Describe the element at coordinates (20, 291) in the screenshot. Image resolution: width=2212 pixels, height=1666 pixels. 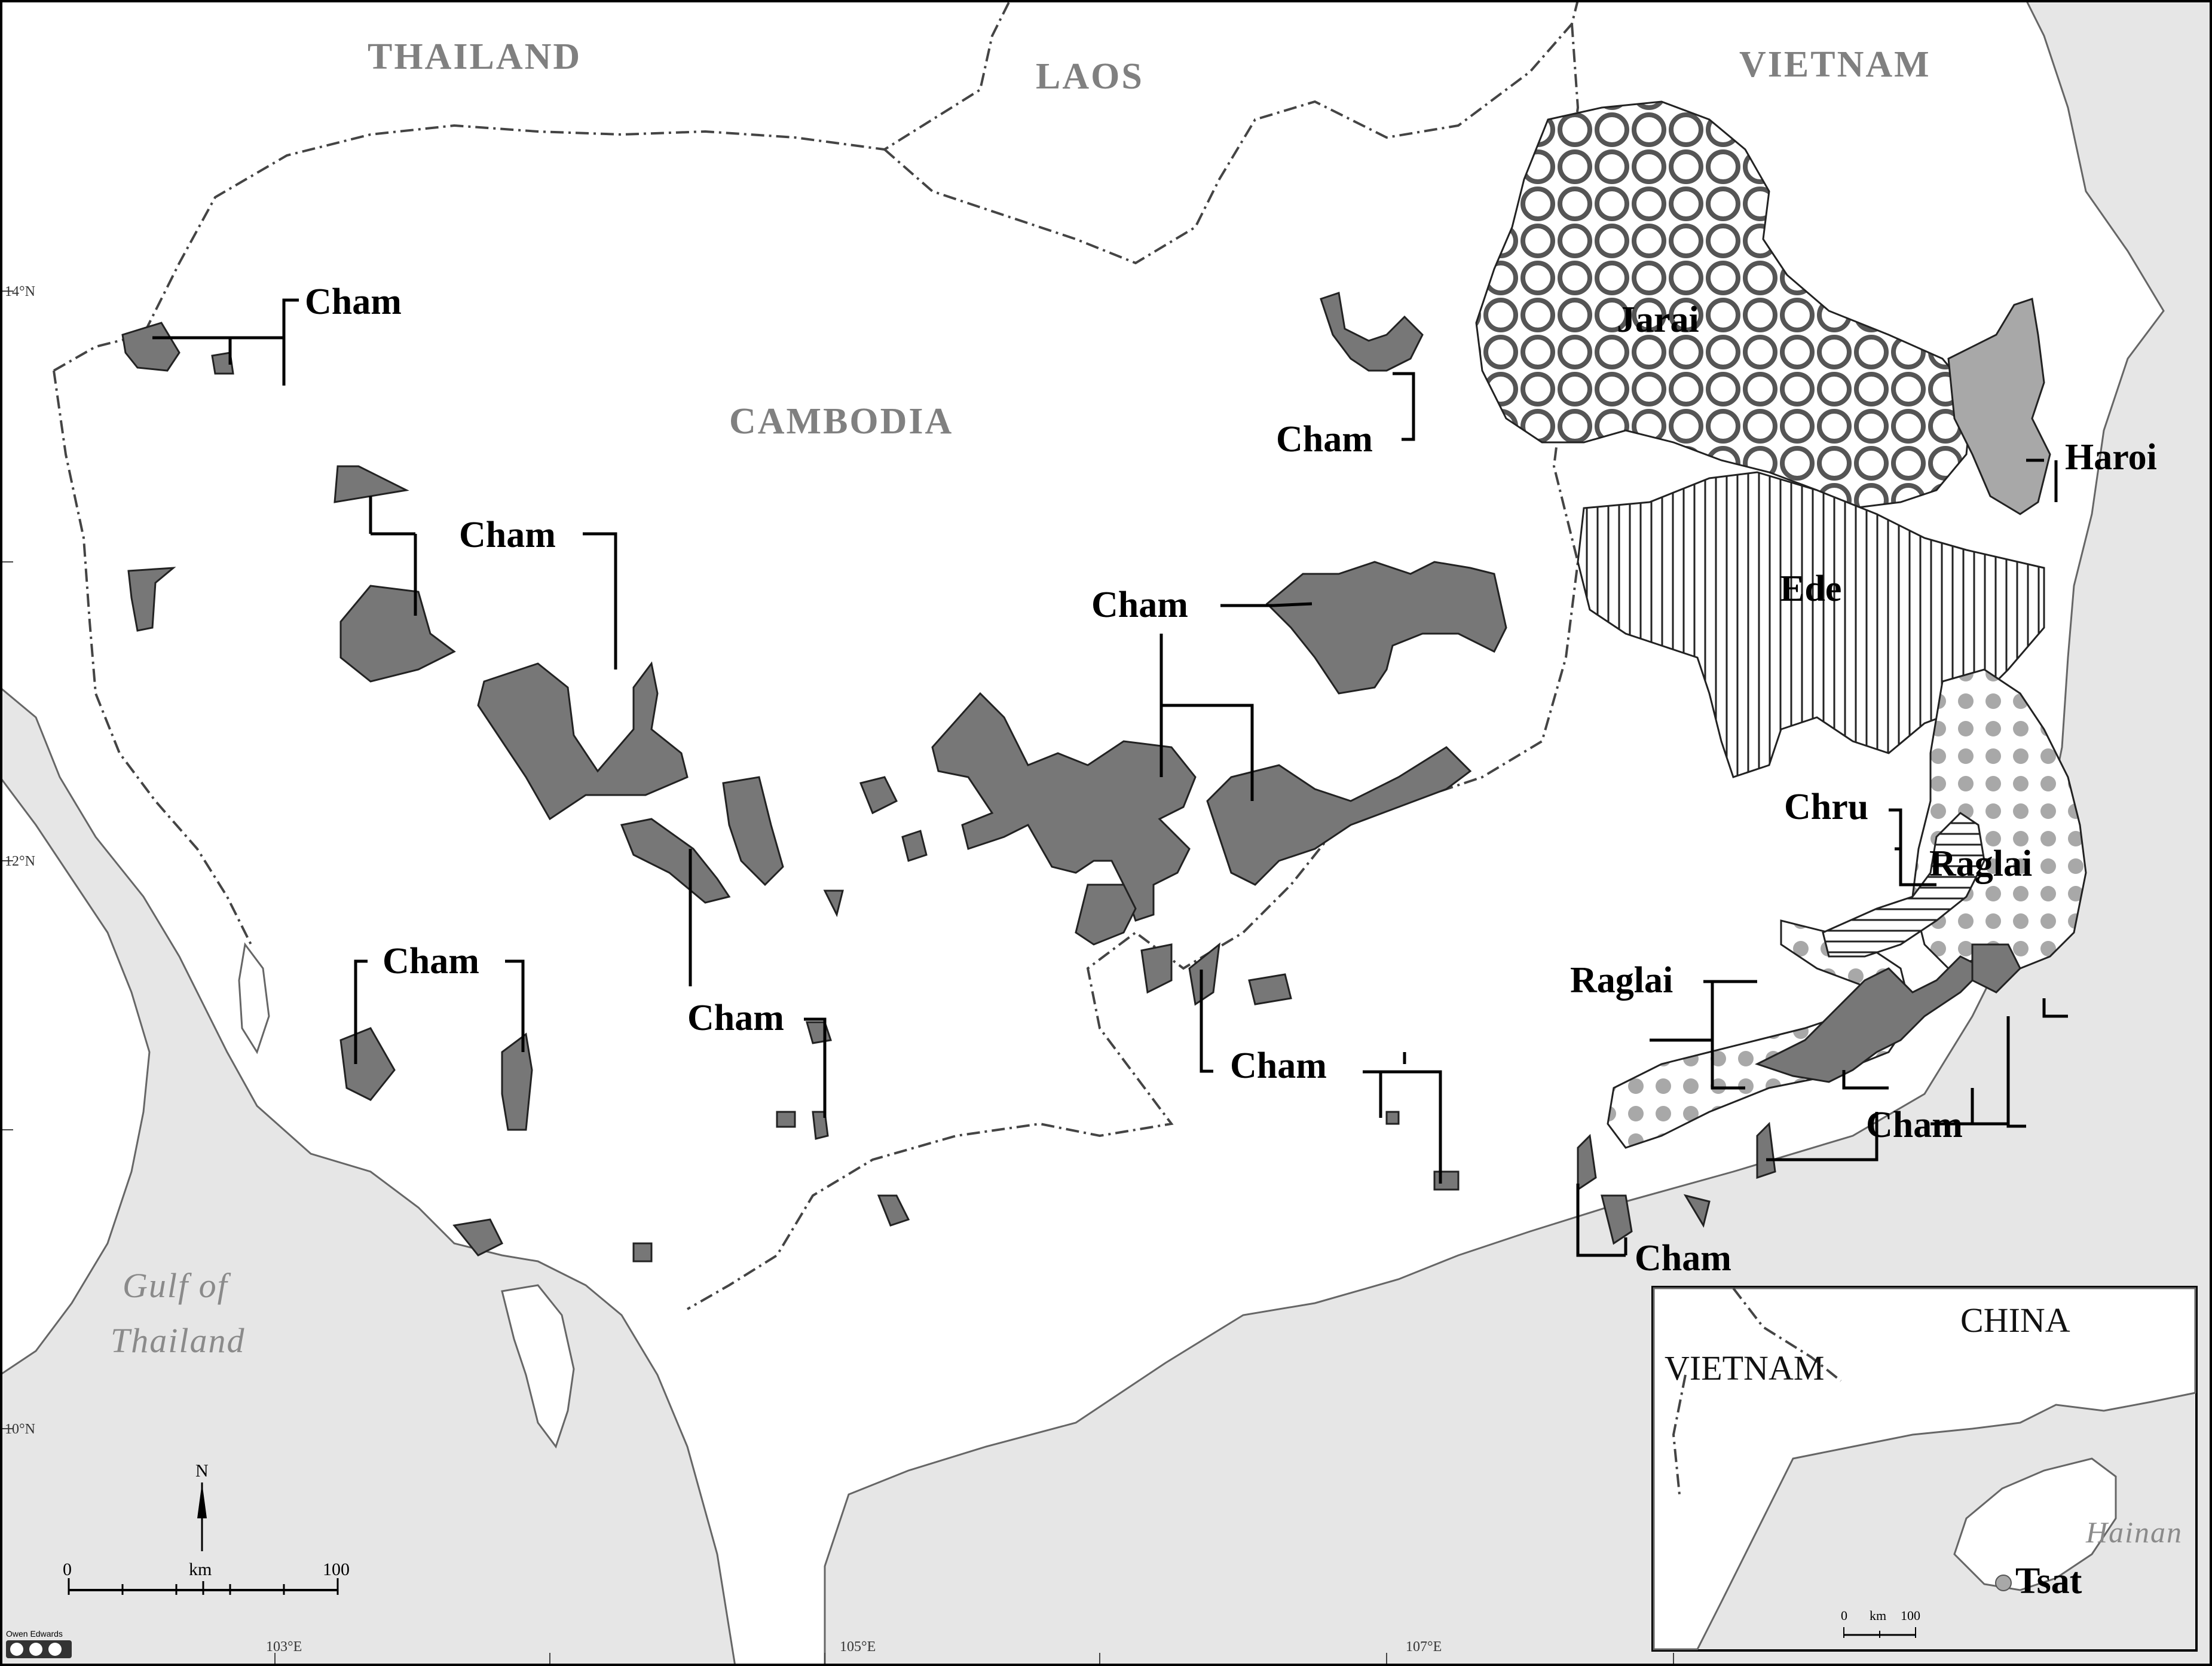
I see `lat-14n: 14°N` at that location.